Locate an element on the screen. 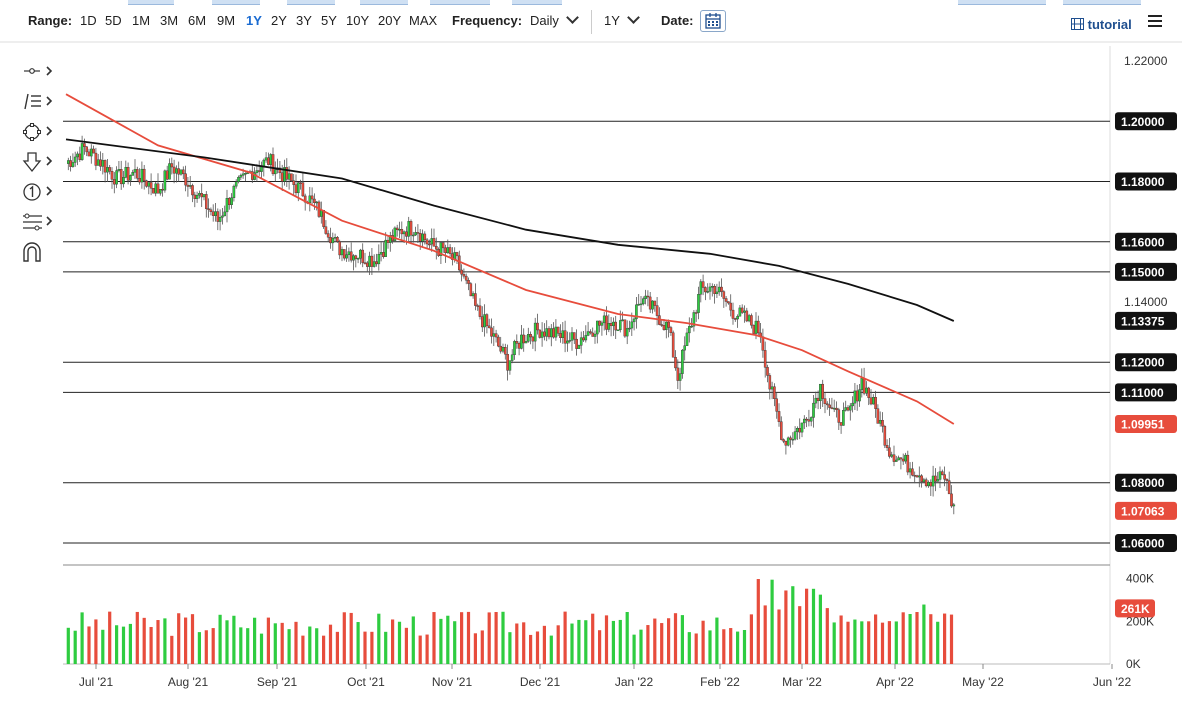  range-5y: 5Y is located at coordinates (329, 20).